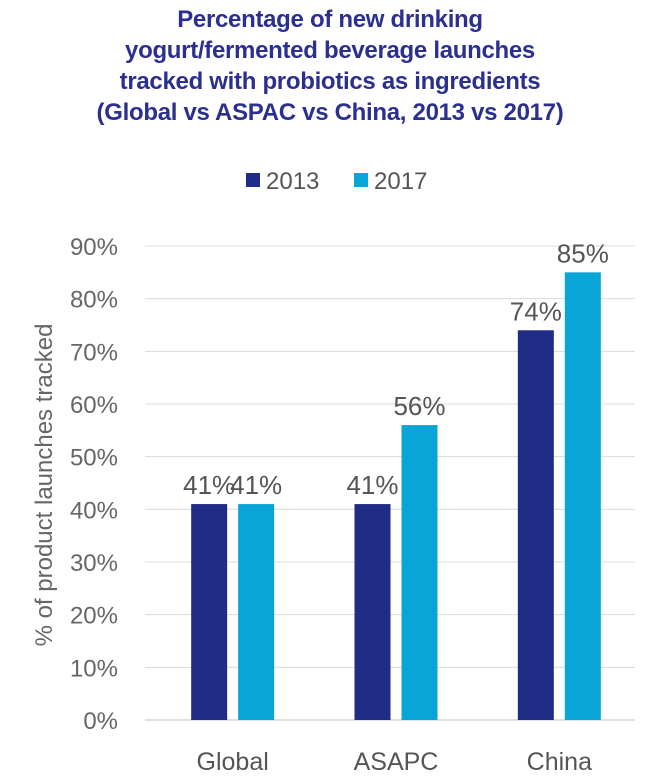 This screenshot has width=660, height=784. Describe the element at coordinates (94, 510) in the screenshot. I see `y-tick-label-40: 40%` at that location.